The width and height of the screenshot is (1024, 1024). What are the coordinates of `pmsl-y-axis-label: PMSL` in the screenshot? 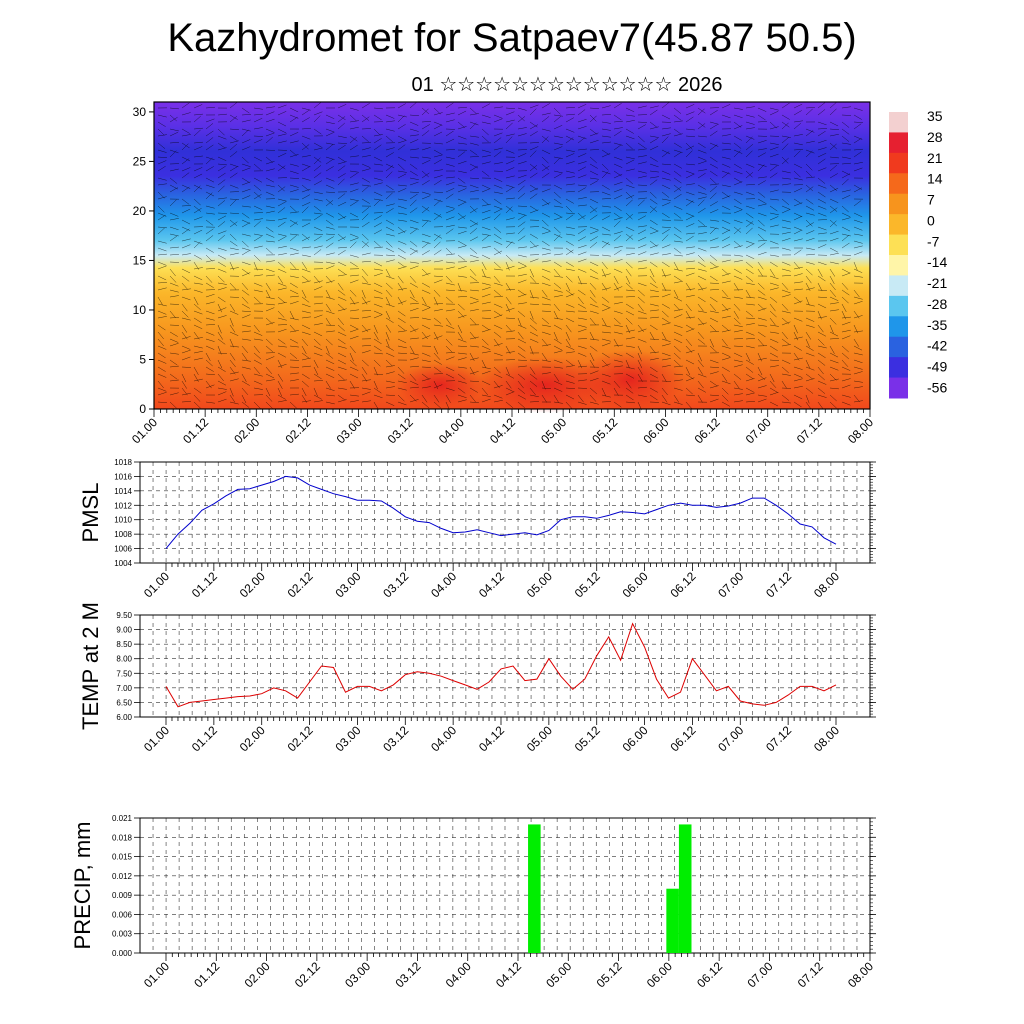 It's located at (90, 513).